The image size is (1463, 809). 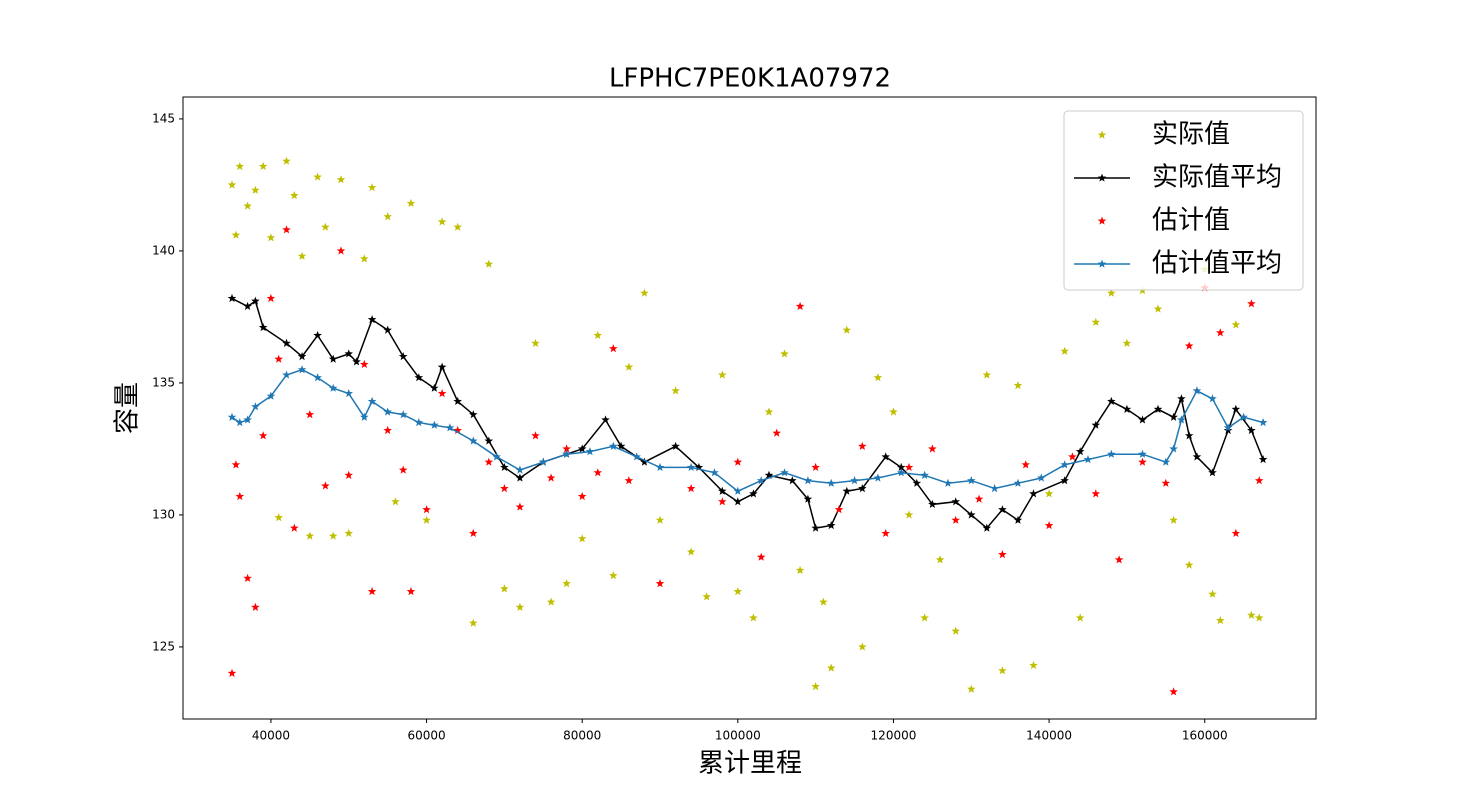 I want to click on x-tick-label: 160000, so click(x=1205, y=736).